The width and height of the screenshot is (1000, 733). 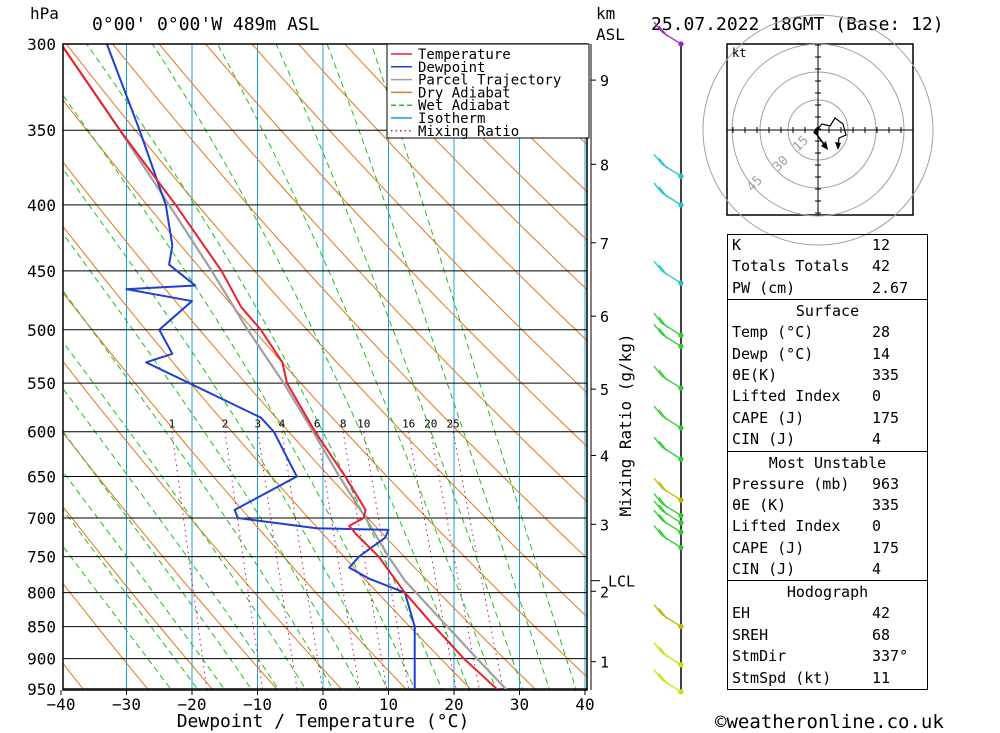 What do you see at coordinates (877, 439) in the screenshot?
I see `surface-cin-value: 4` at bounding box center [877, 439].